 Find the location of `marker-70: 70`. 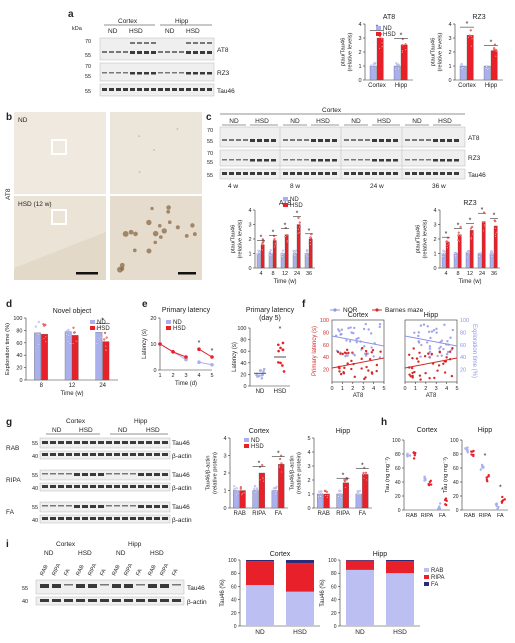

marker-70: 70 is located at coordinates (88, 42).